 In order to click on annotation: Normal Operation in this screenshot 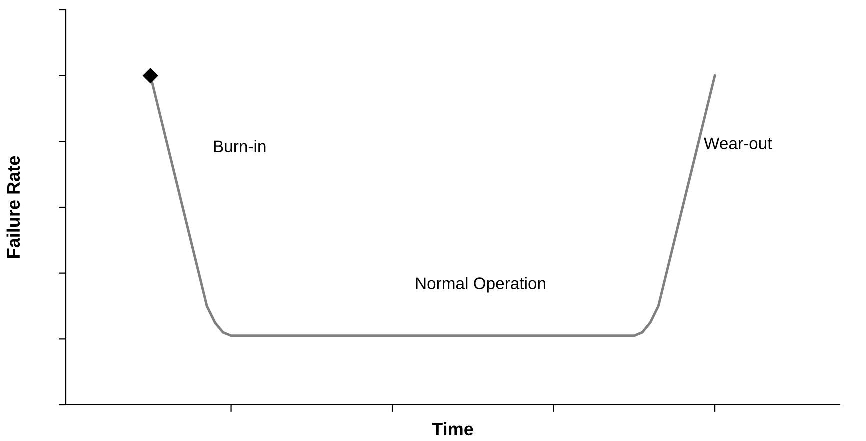, I will do `click(481, 285)`.